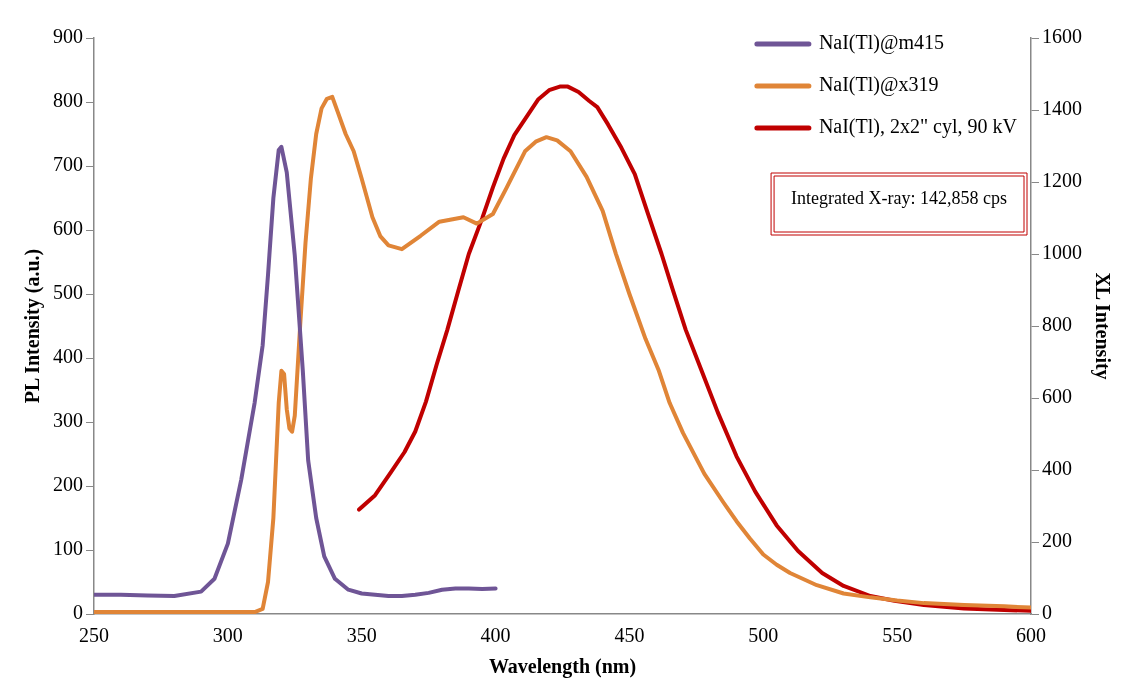 The width and height of the screenshot is (1133, 696). I want to click on x-tick-label: 550, so click(897, 635).